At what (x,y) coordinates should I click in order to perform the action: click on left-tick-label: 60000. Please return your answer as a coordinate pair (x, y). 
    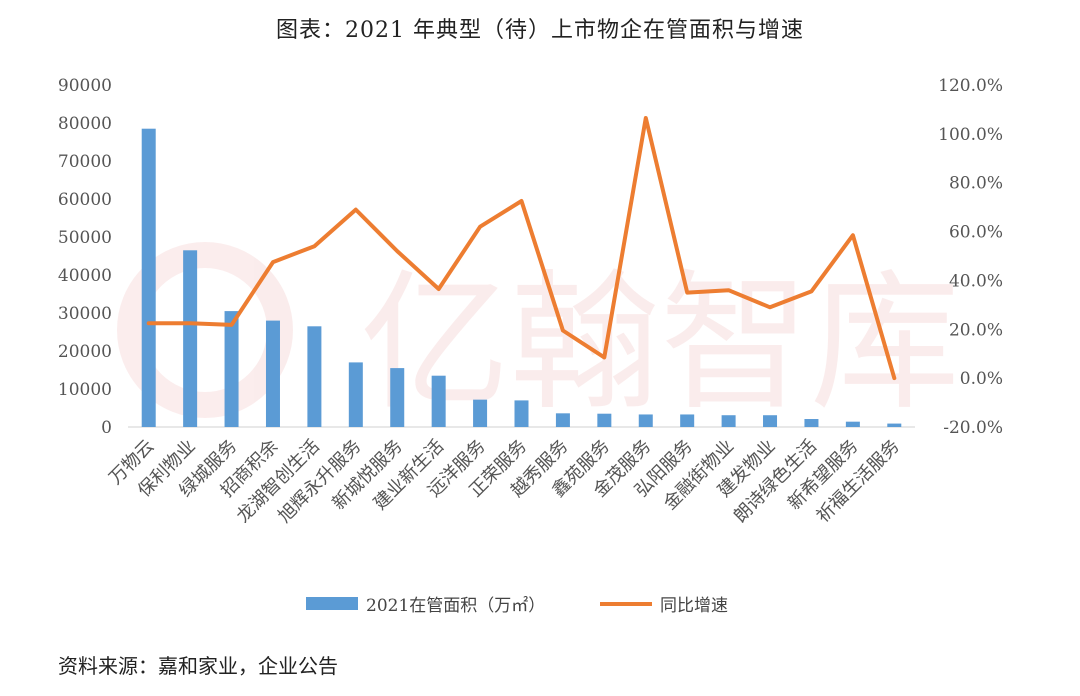
    Looking at the image, I should click on (85, 200).